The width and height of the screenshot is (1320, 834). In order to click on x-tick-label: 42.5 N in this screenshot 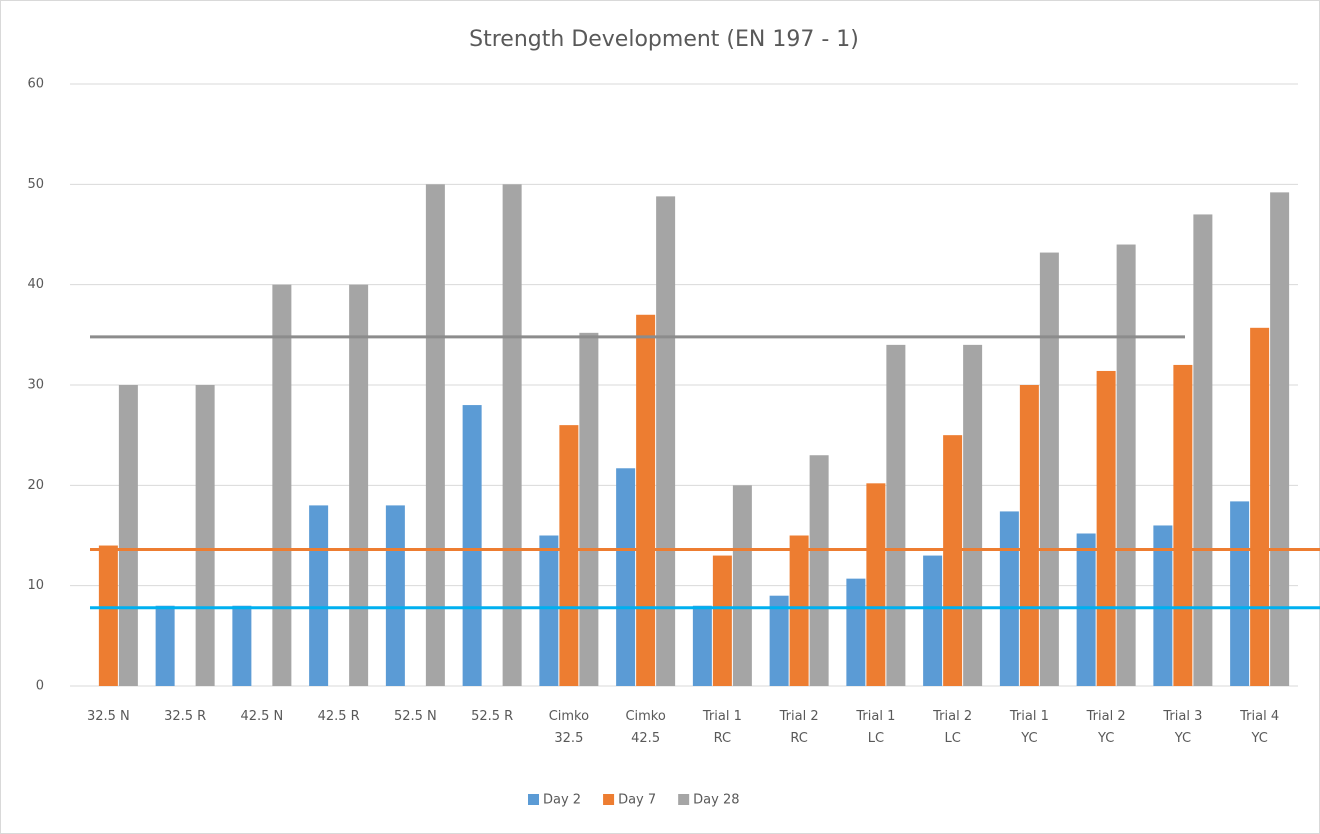, I will do `click(262, 716)`.